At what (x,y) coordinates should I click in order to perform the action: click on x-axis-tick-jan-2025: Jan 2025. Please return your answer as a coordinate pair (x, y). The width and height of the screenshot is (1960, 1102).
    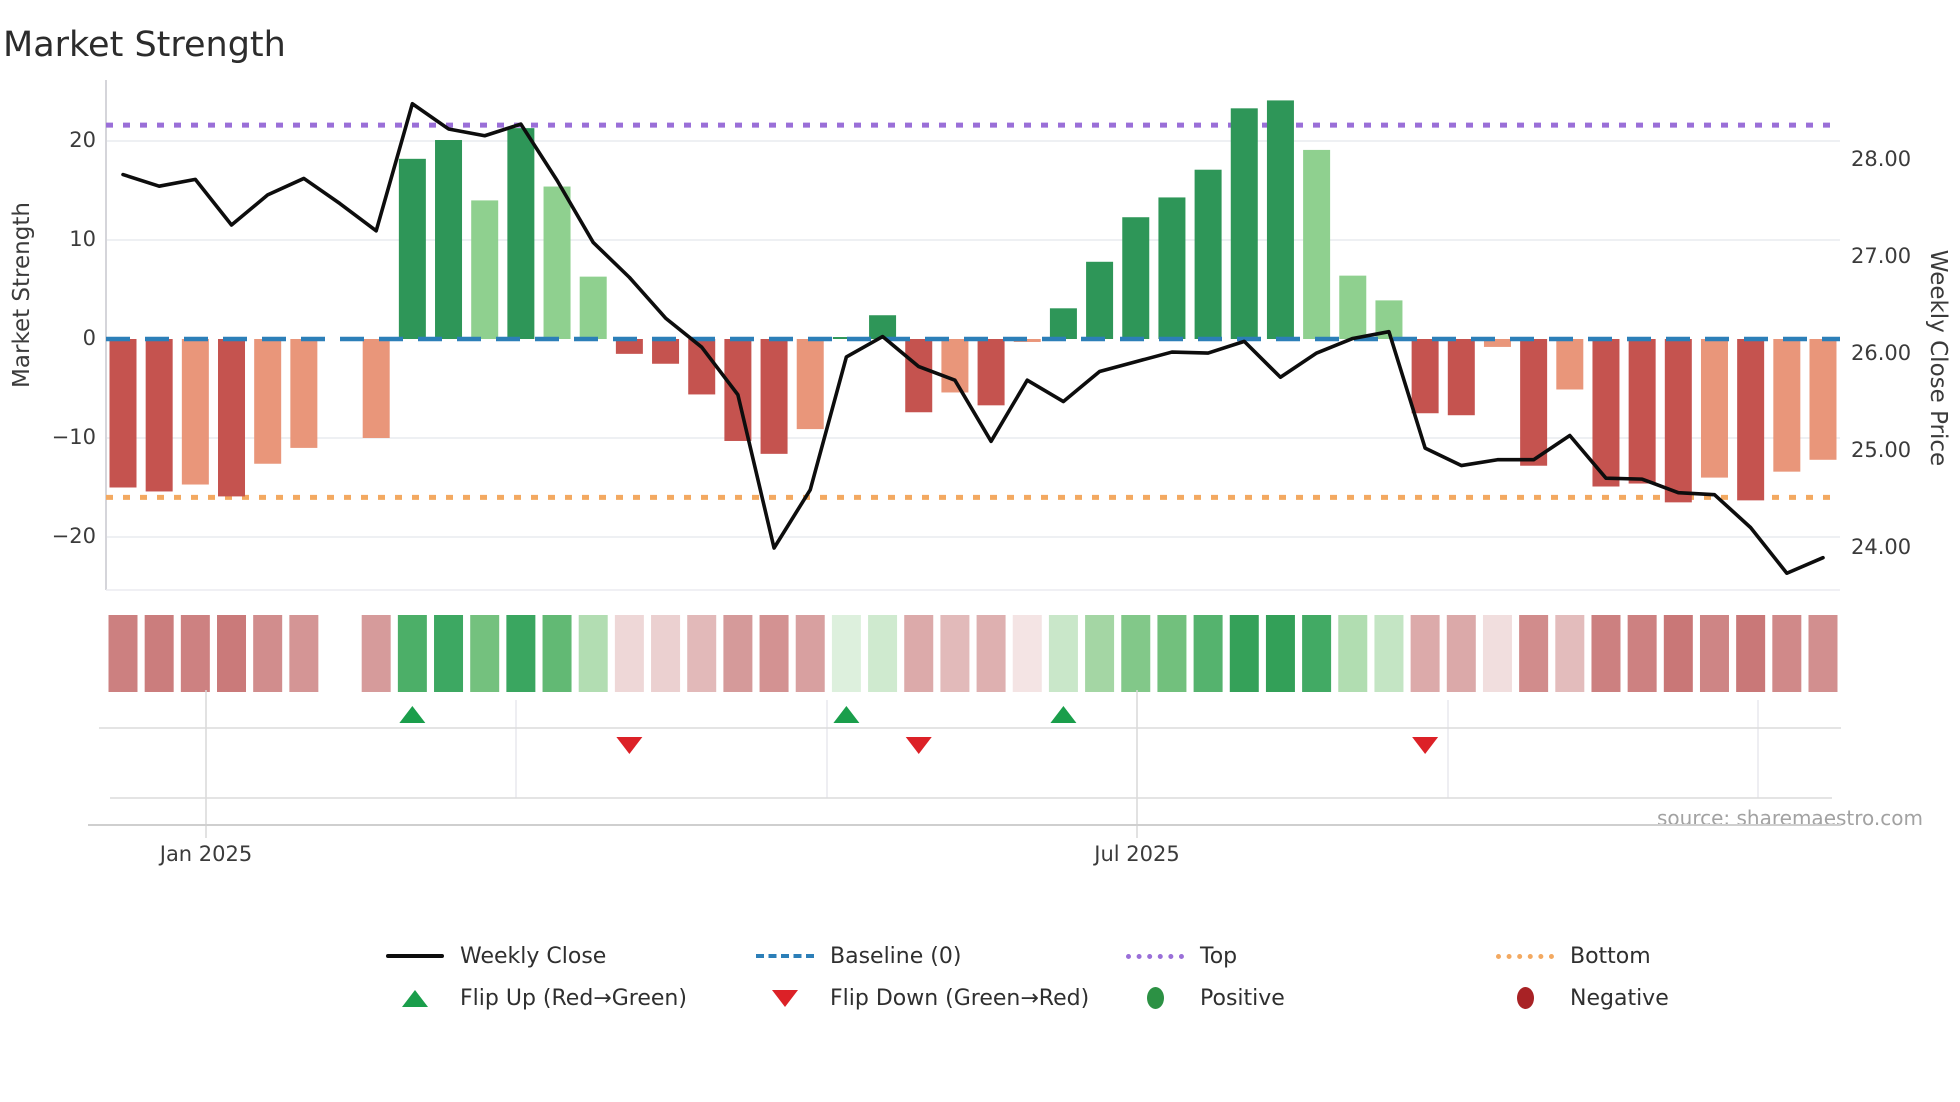
    Looking at the image, I should click on (206, 854).